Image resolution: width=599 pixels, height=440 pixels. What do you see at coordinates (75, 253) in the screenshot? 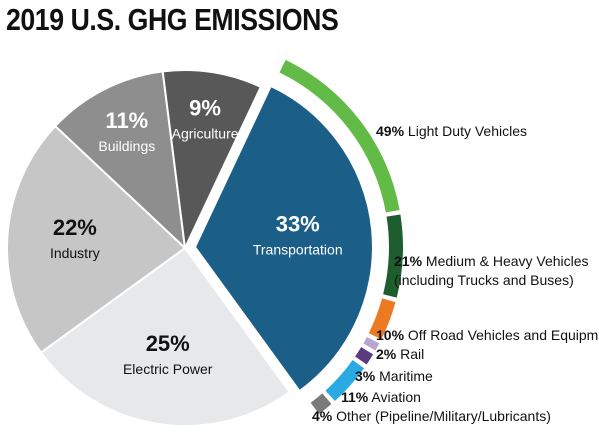
I see `slice-name-industry: Industry` at bounding box center [75, 253].